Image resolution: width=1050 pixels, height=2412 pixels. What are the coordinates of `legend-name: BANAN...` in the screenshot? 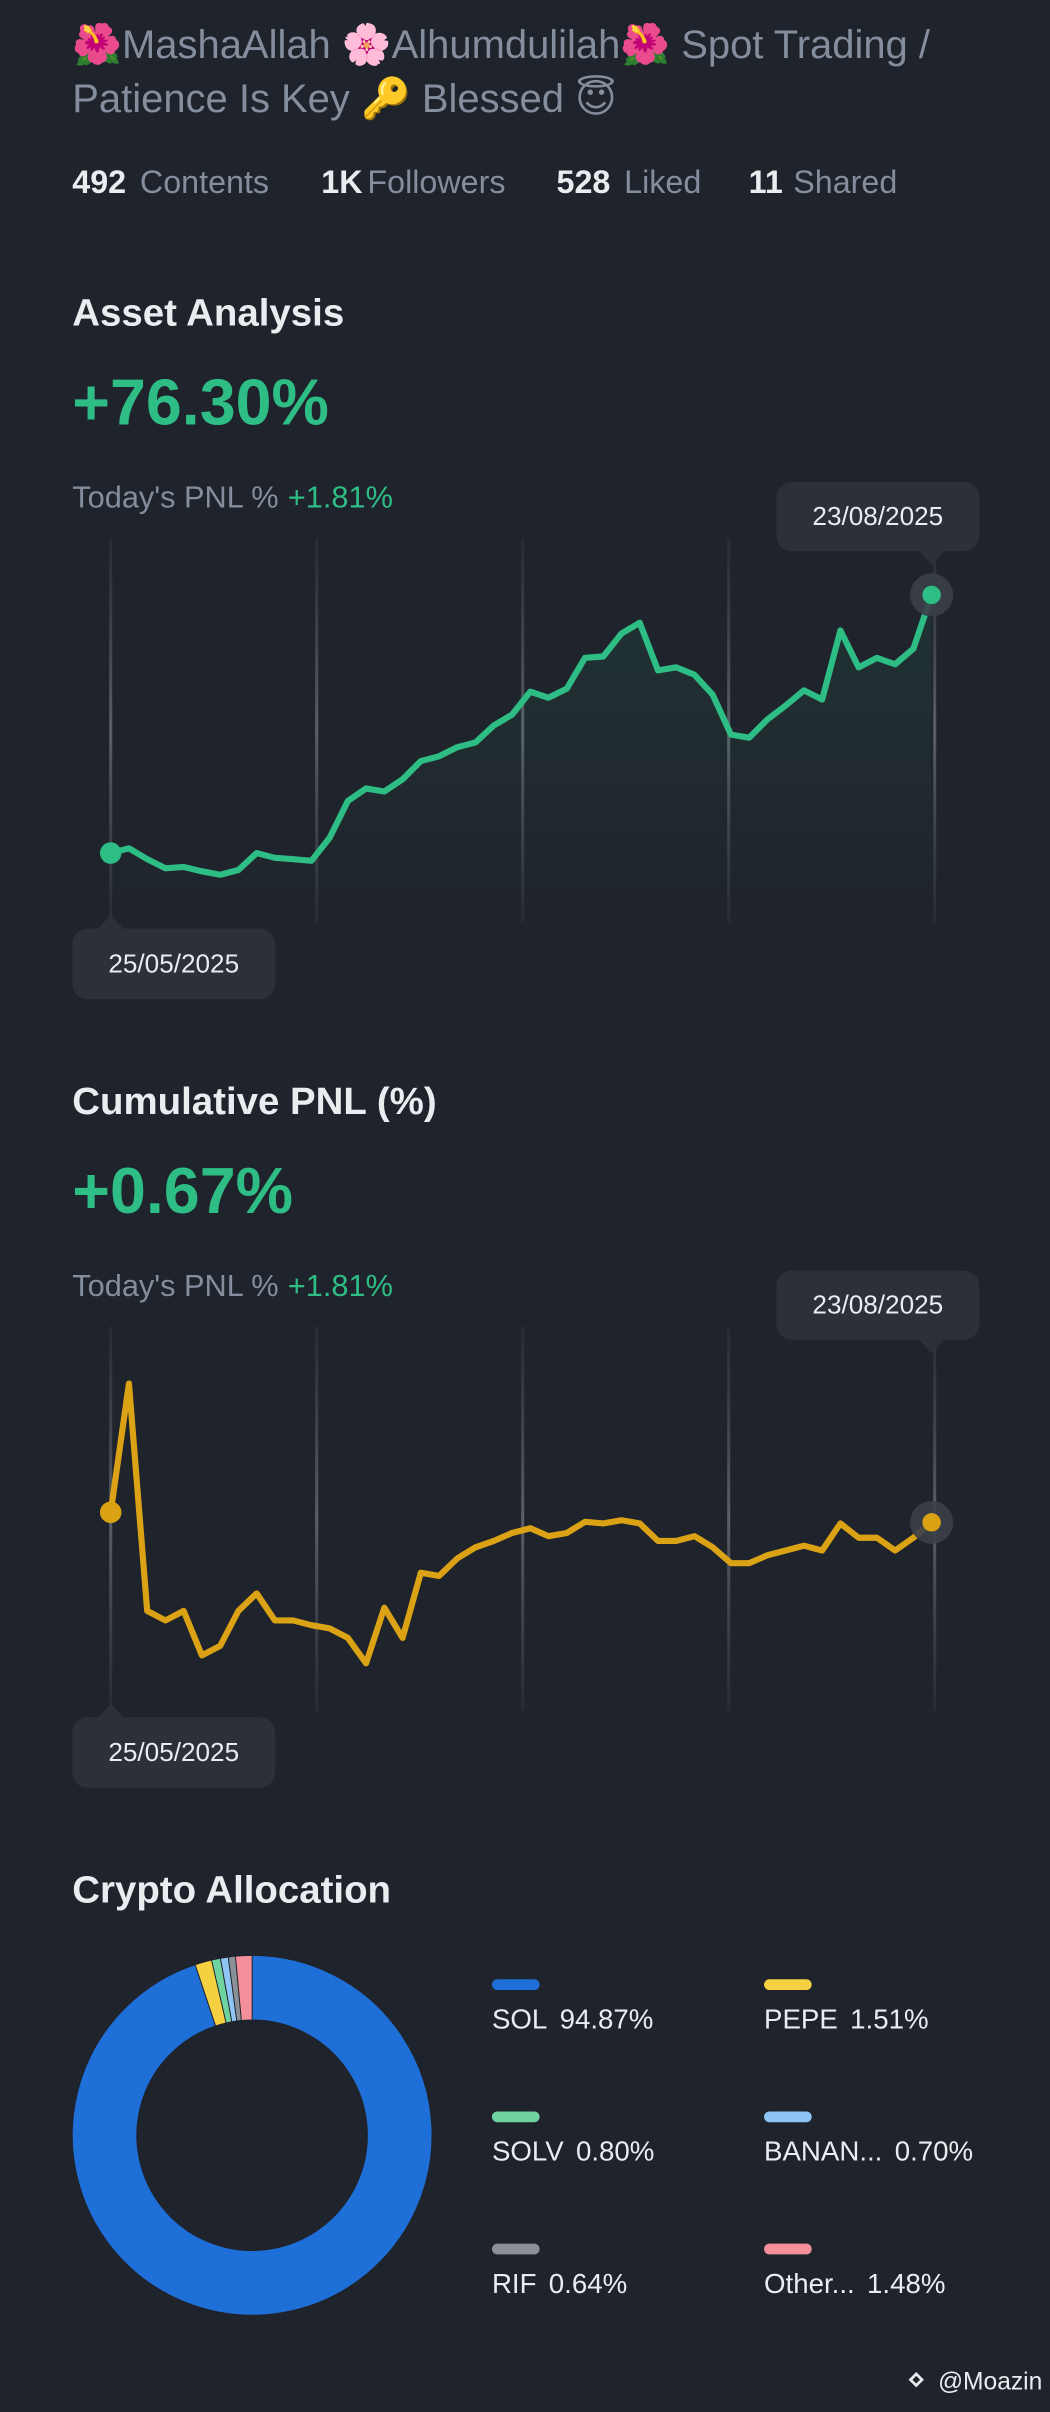 It's located at (823, 2151).